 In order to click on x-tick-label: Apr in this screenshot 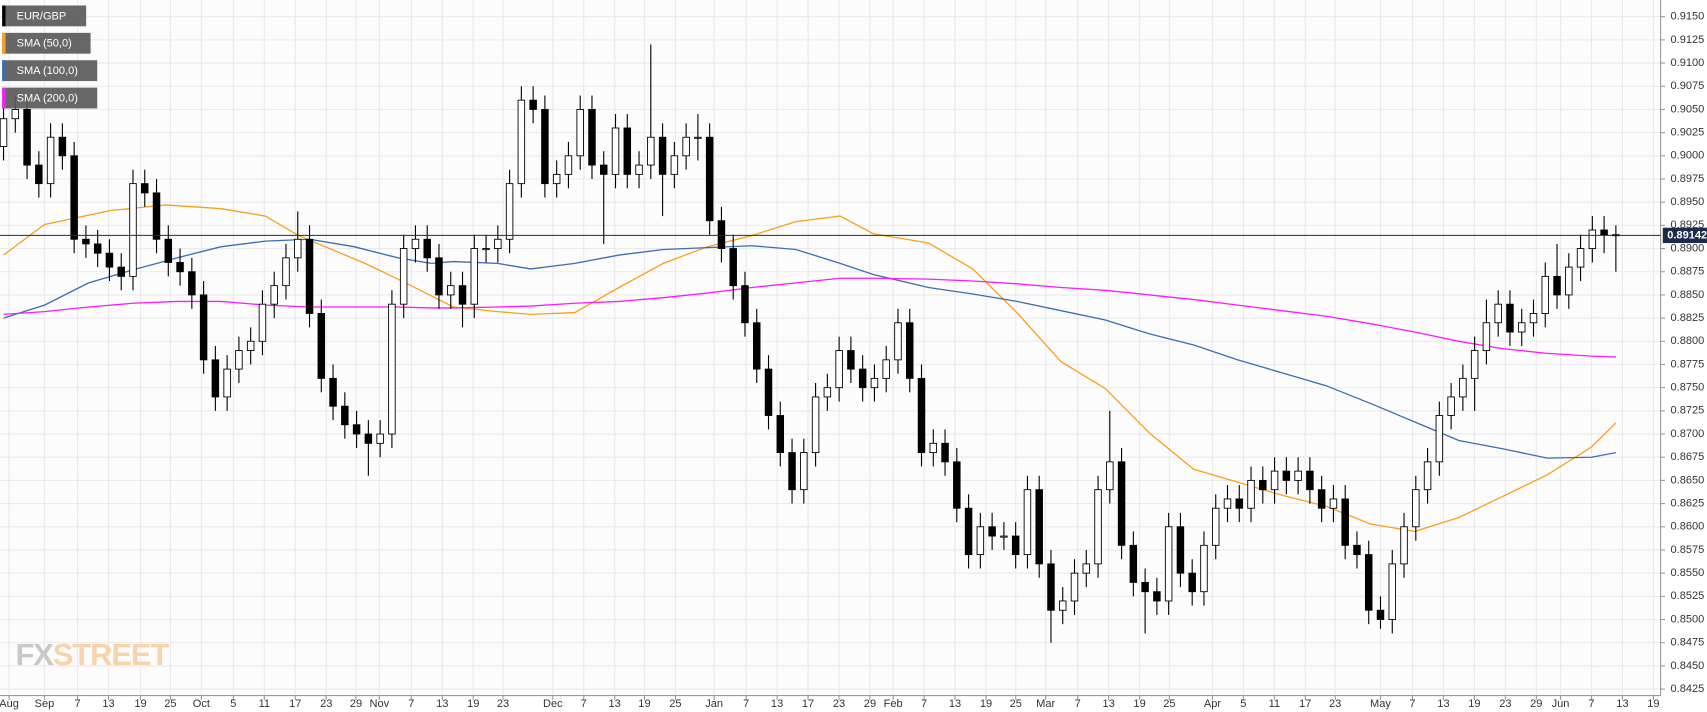, I will do `click(1213, 704)`.